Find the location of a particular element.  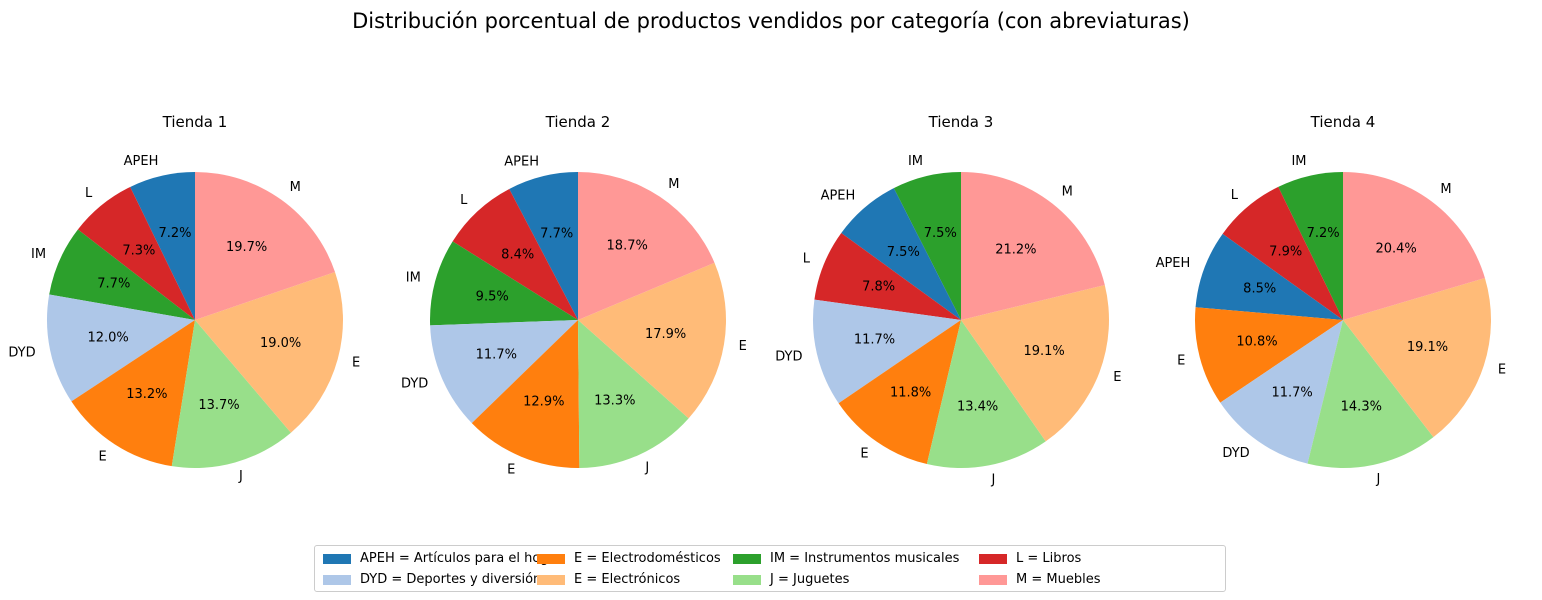

legend-item-im: IM = Instrumentos musicales is located at coordinates (846, 558).